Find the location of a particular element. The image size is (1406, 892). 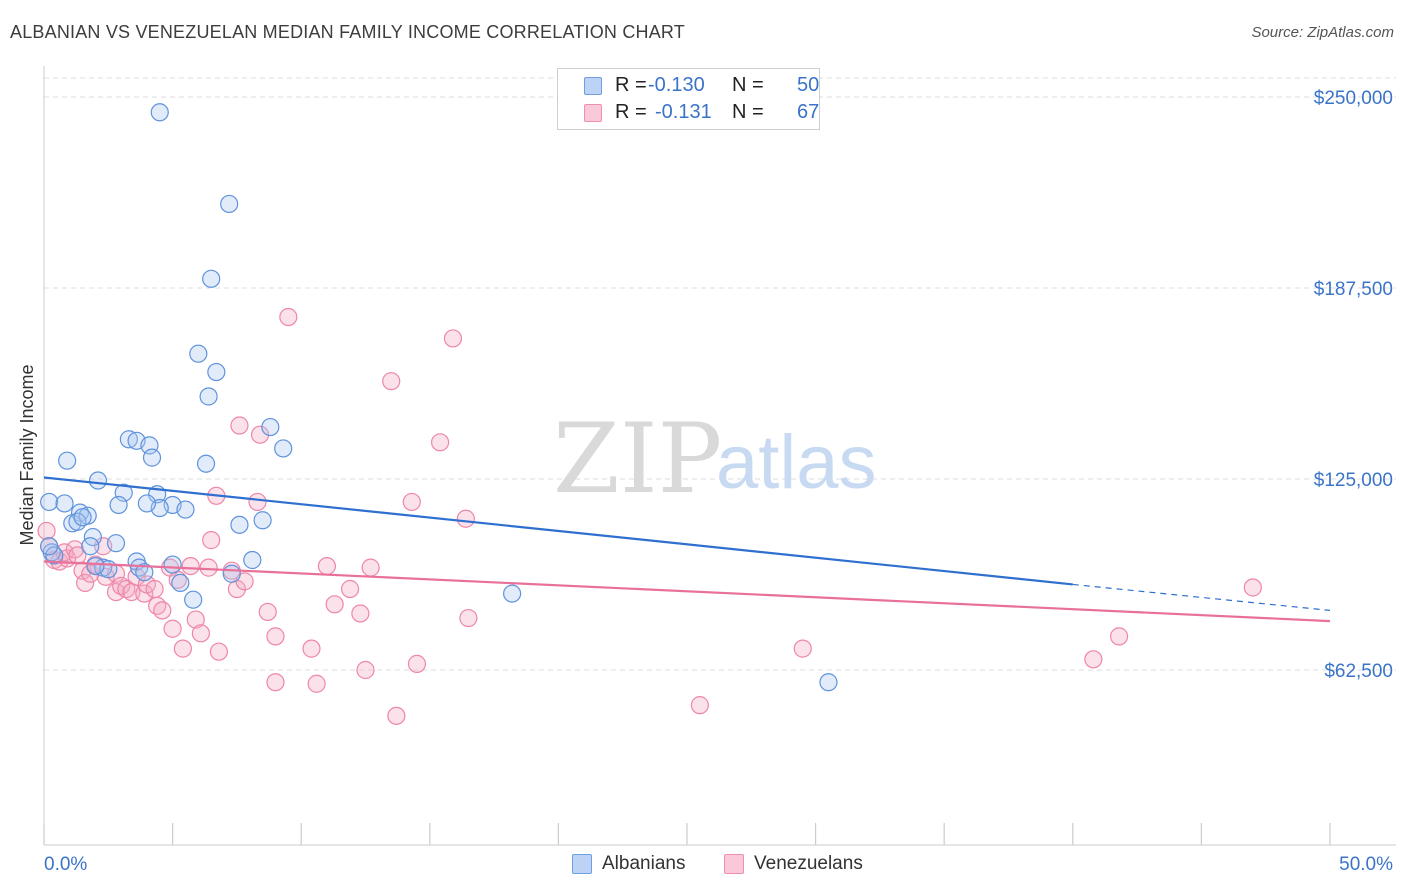

stats-legend: R = -0.130 N = 50 R = -0.131 N = 67 is located at coordinates (688, 99).